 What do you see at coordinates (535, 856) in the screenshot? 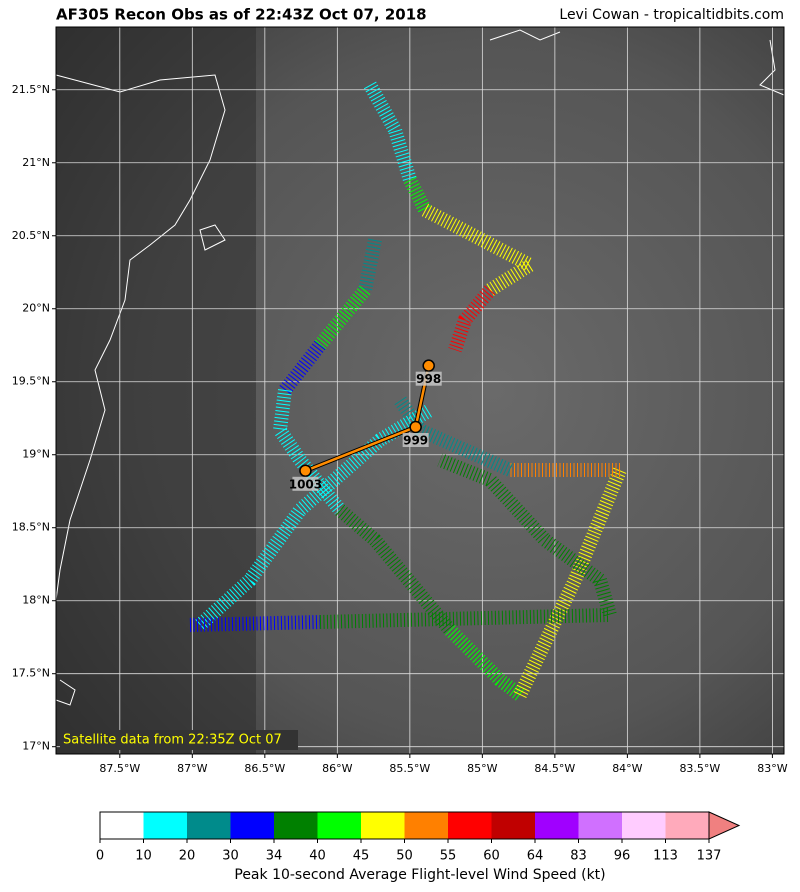
I see `colorbar-tick-label: 64` at bounding box center [535, 856].